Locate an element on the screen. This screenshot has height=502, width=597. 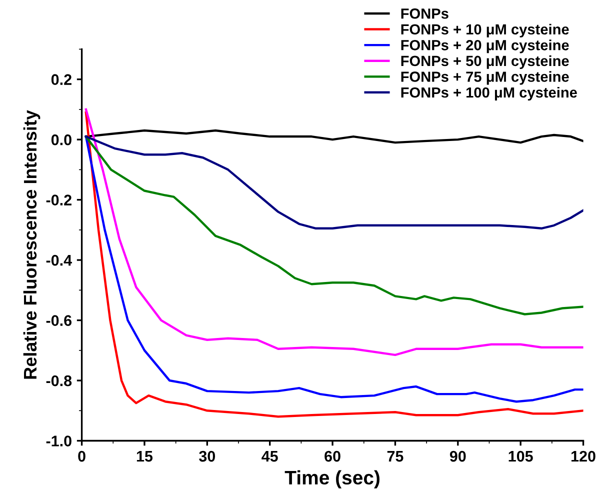
x-tick-label: 105 is located at coordinates (520, 456).